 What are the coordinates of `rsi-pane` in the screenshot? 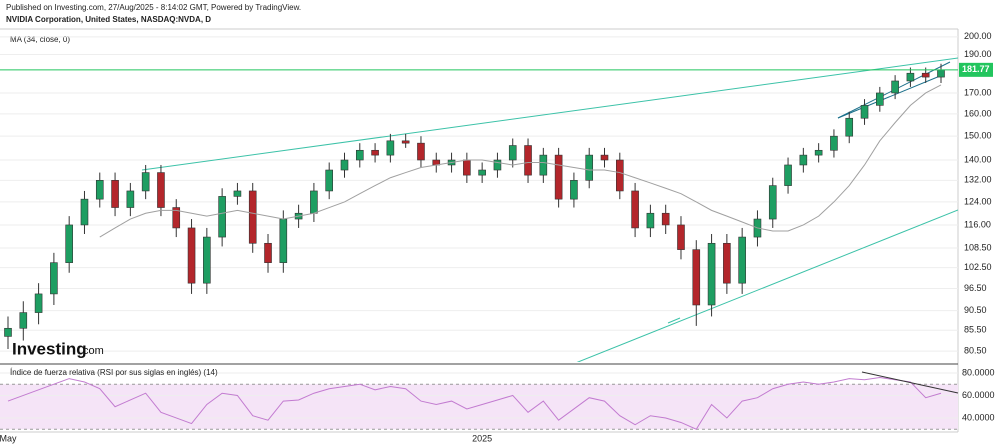 It's located at (479, 401).